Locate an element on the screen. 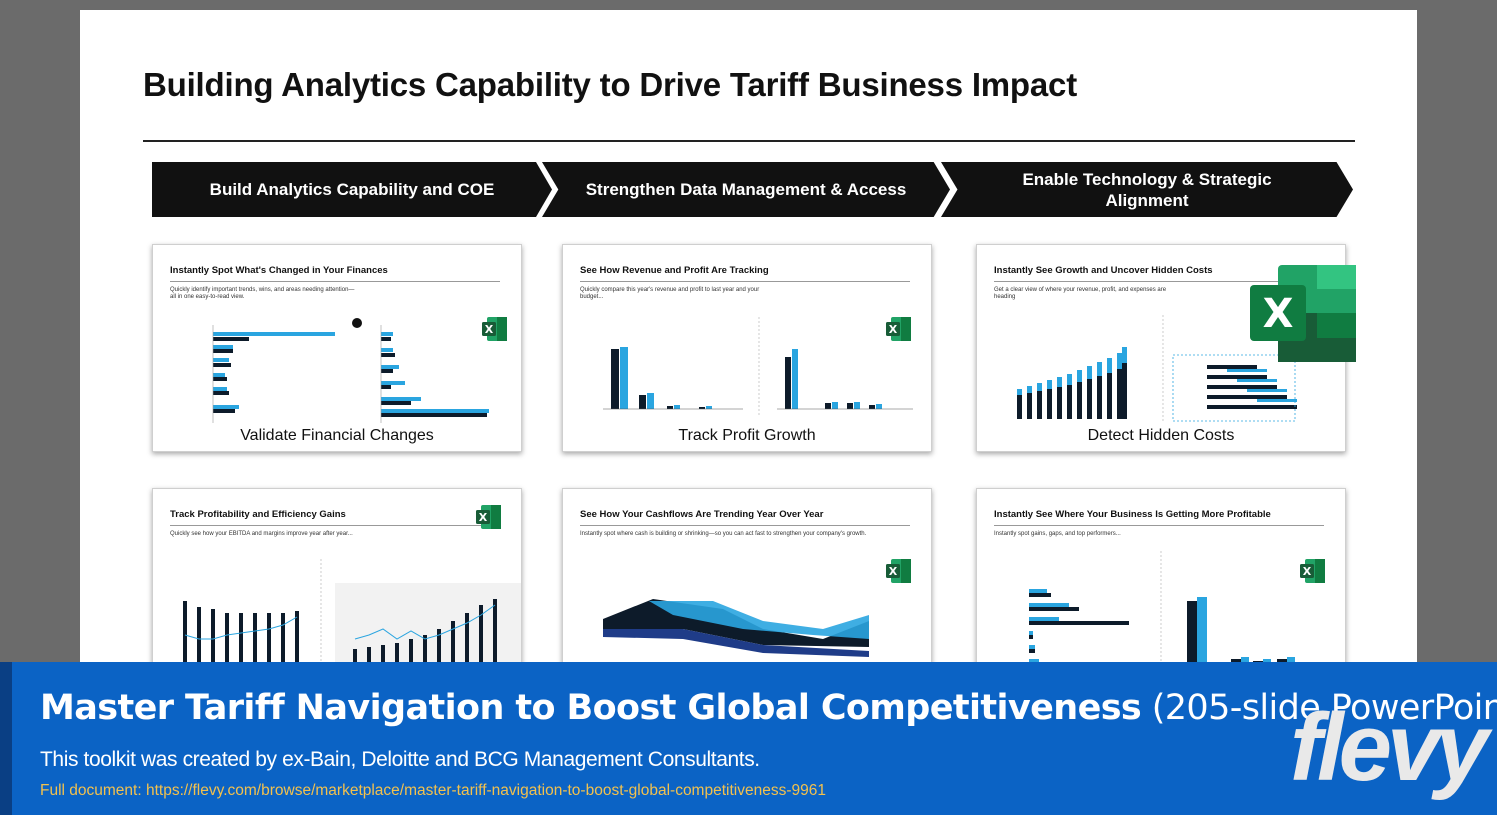 The width and height of the screenshot is (1497, 815). thumbnail-caption: Detect Hidden Costs is located at coordinates (1161, 436).